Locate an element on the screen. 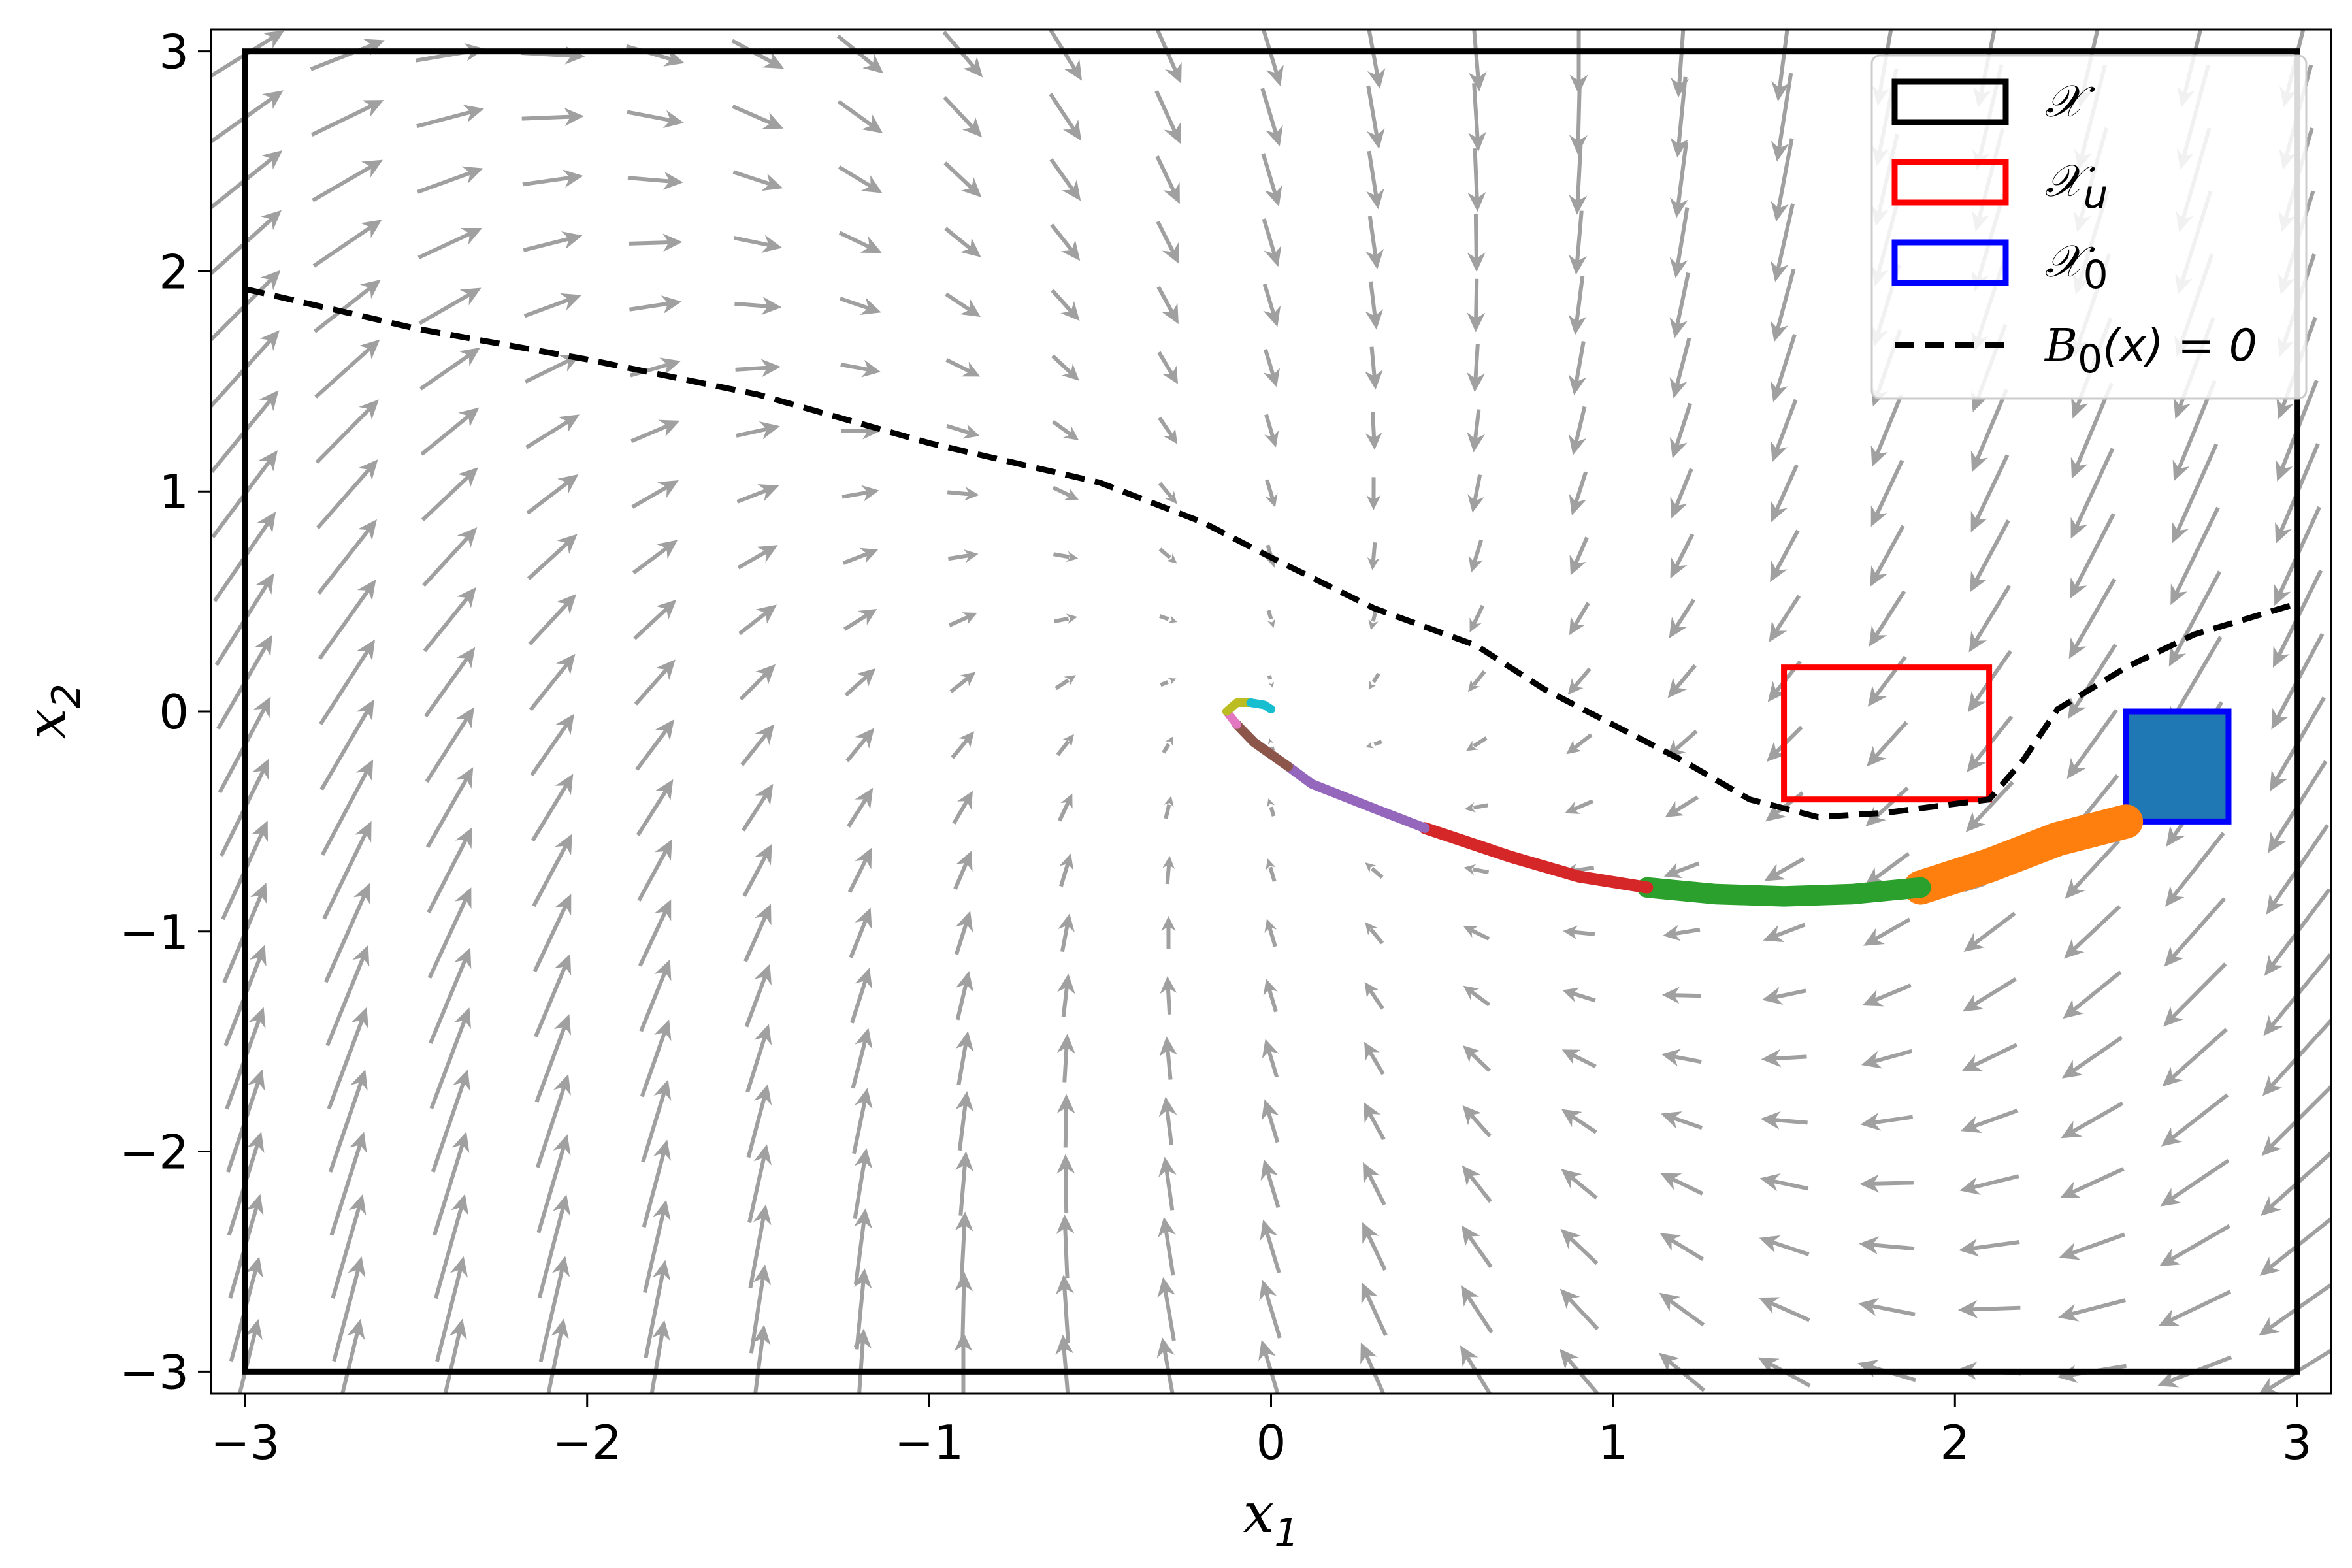  legend: 𝒳 𝒳u 𝒳0 B0(x) = 0 is located at coordinates (2089, 227).